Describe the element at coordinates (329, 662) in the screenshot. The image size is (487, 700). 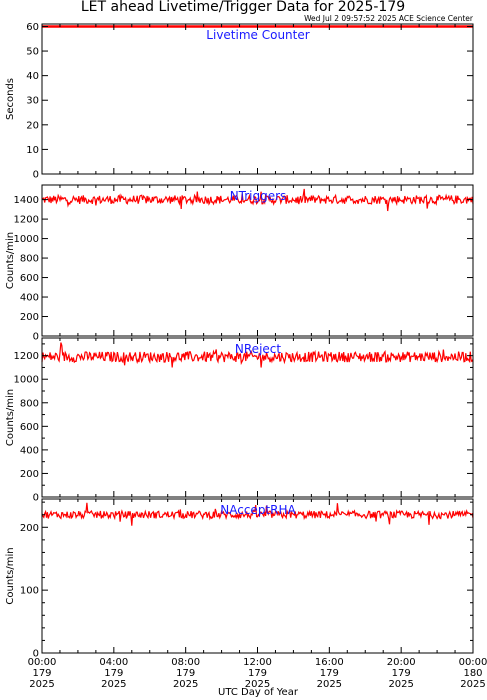
I see `x-tick-label: 16:00` at that location.